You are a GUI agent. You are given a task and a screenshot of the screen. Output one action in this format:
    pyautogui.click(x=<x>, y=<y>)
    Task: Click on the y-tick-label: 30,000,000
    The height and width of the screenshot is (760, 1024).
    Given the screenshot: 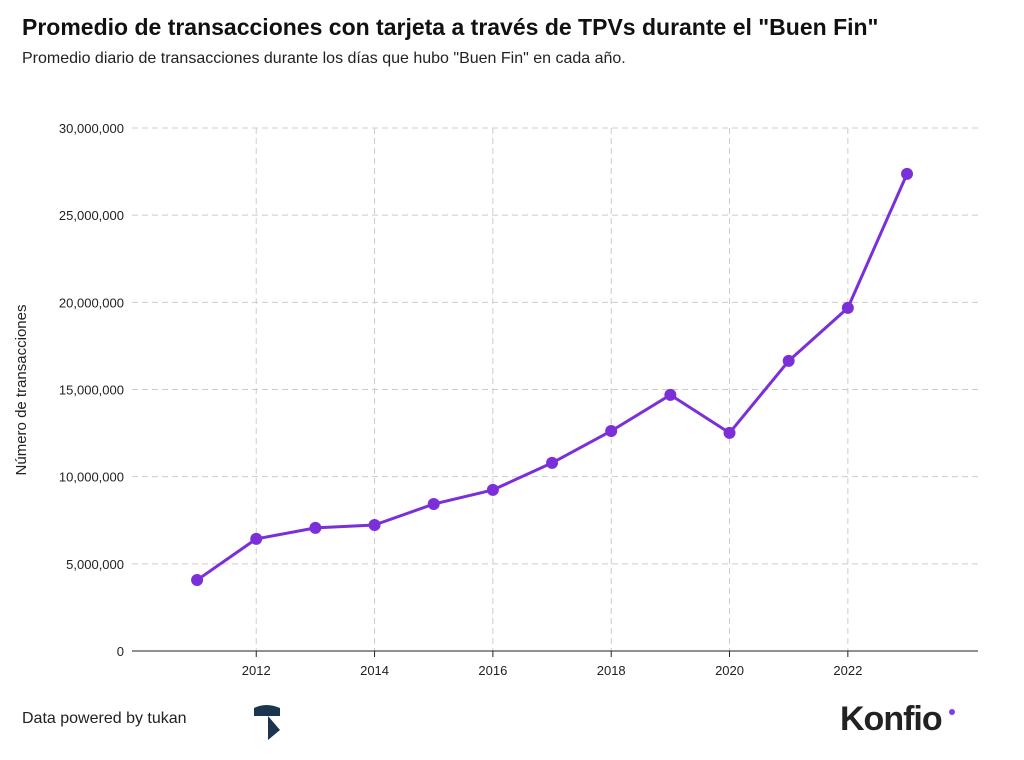 What is the action you would take?
    pyautogui.click(x=91, y=128)
    